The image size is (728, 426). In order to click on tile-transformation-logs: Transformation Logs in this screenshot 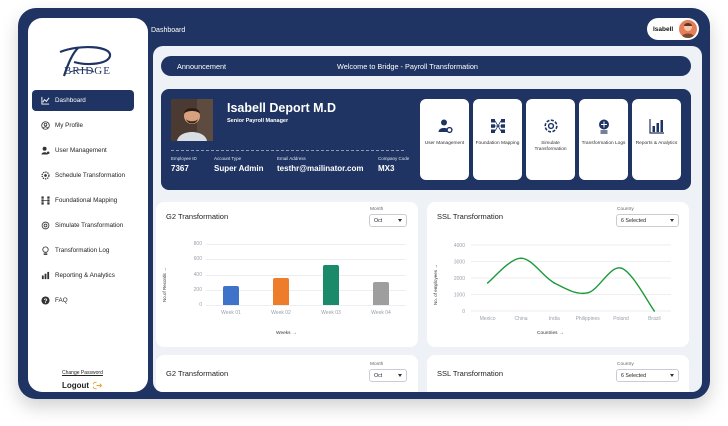, I will do `click(603, 139)`.